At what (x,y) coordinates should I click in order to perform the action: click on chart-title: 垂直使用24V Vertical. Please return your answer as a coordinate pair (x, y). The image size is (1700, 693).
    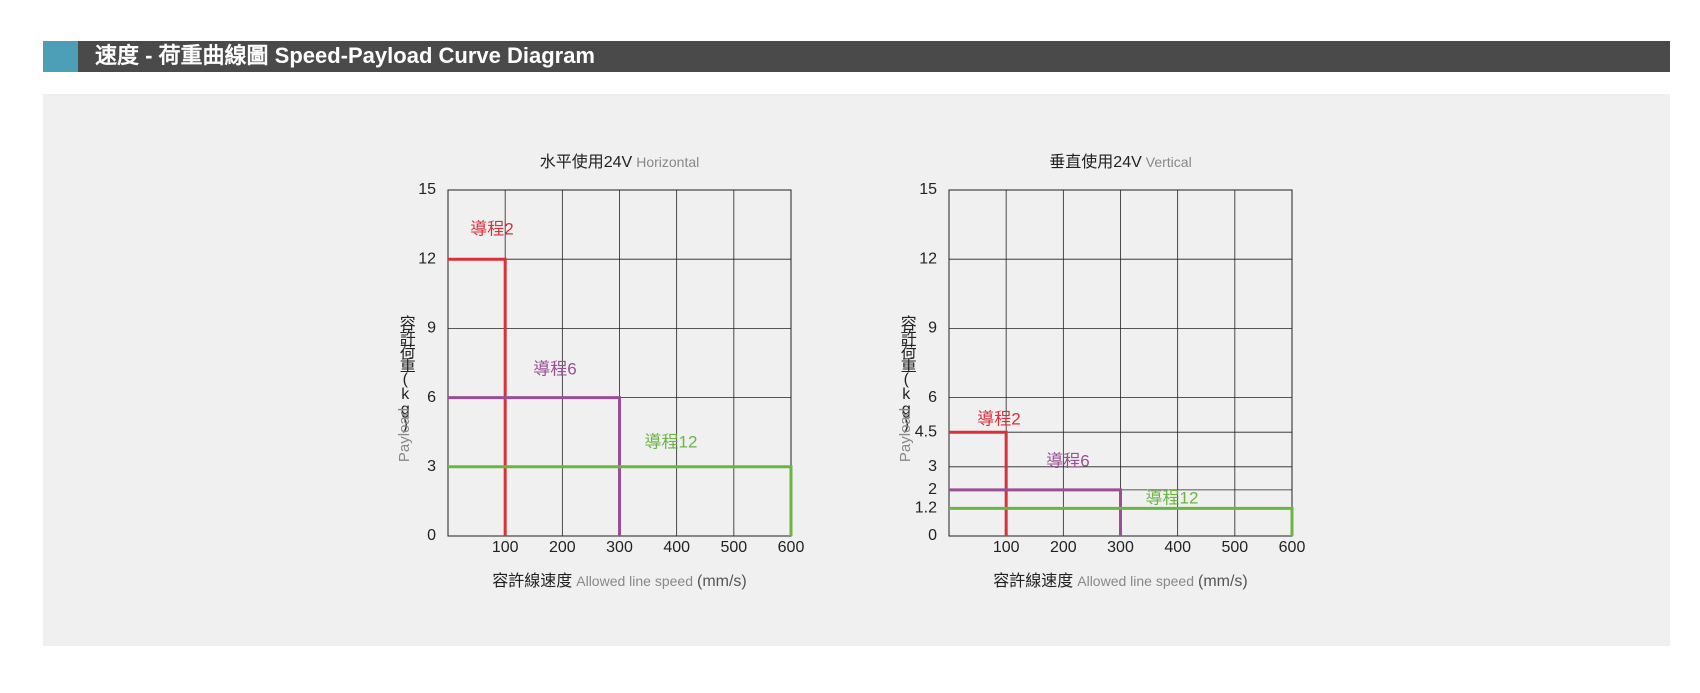
    Looking at the image, I should click on (1120, 162).